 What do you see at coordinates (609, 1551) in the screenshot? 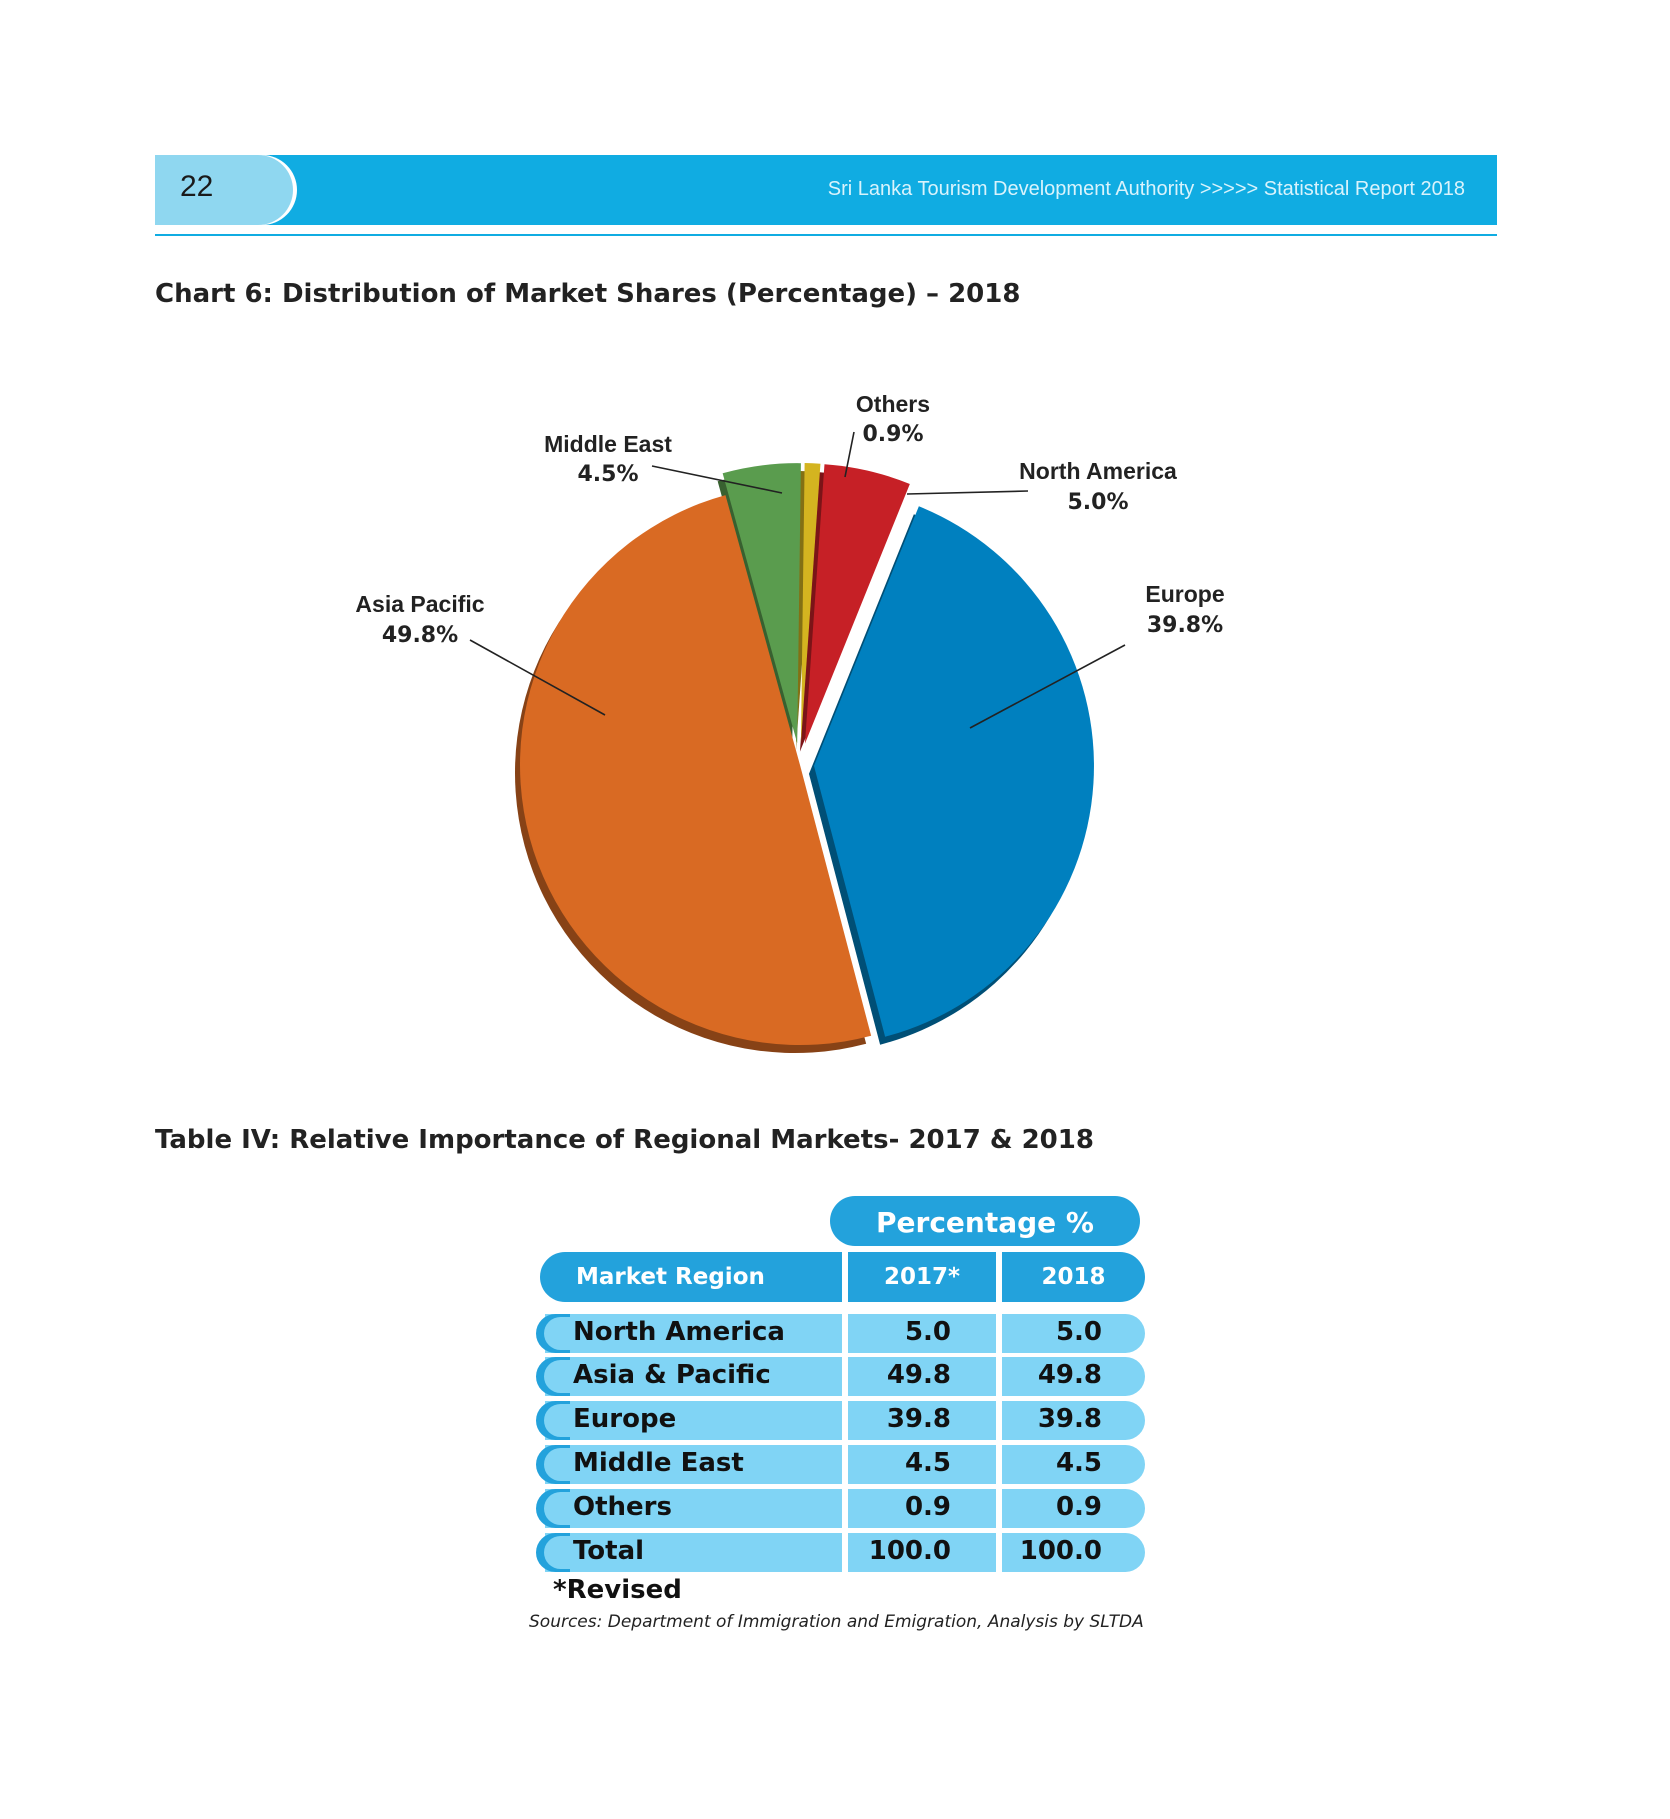
I see `region-name: Total` at bounding box center [609, 1551].